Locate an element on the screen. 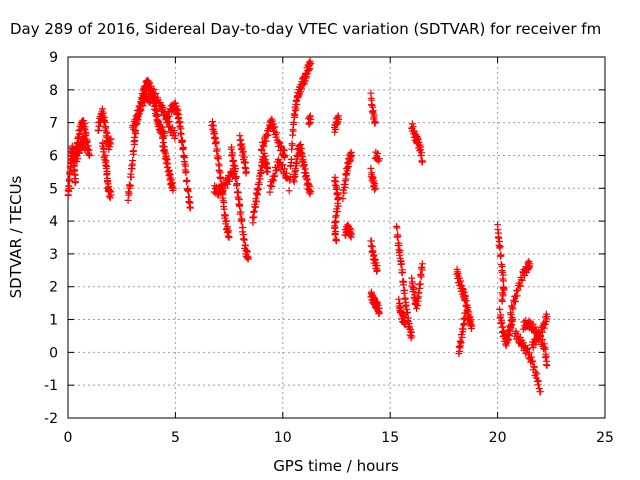 The image size is (640, 480). y-tick-label: -1 is located at coordinates (51, 386).